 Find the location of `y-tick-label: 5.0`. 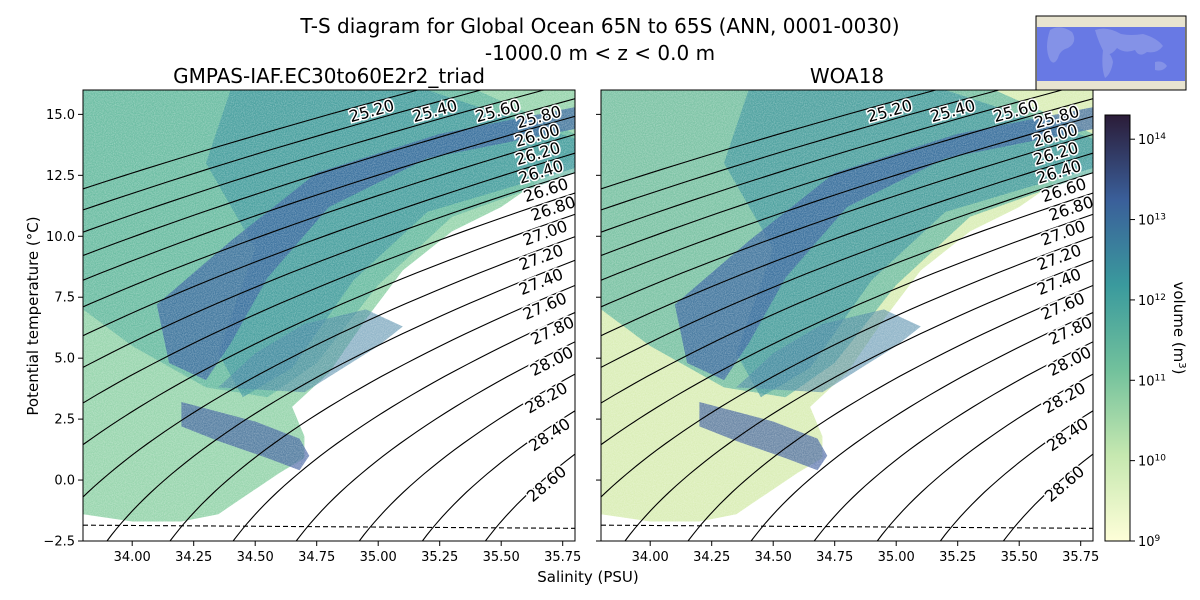

y-tick-label: 5.0 is located at coordinates (64, 359).